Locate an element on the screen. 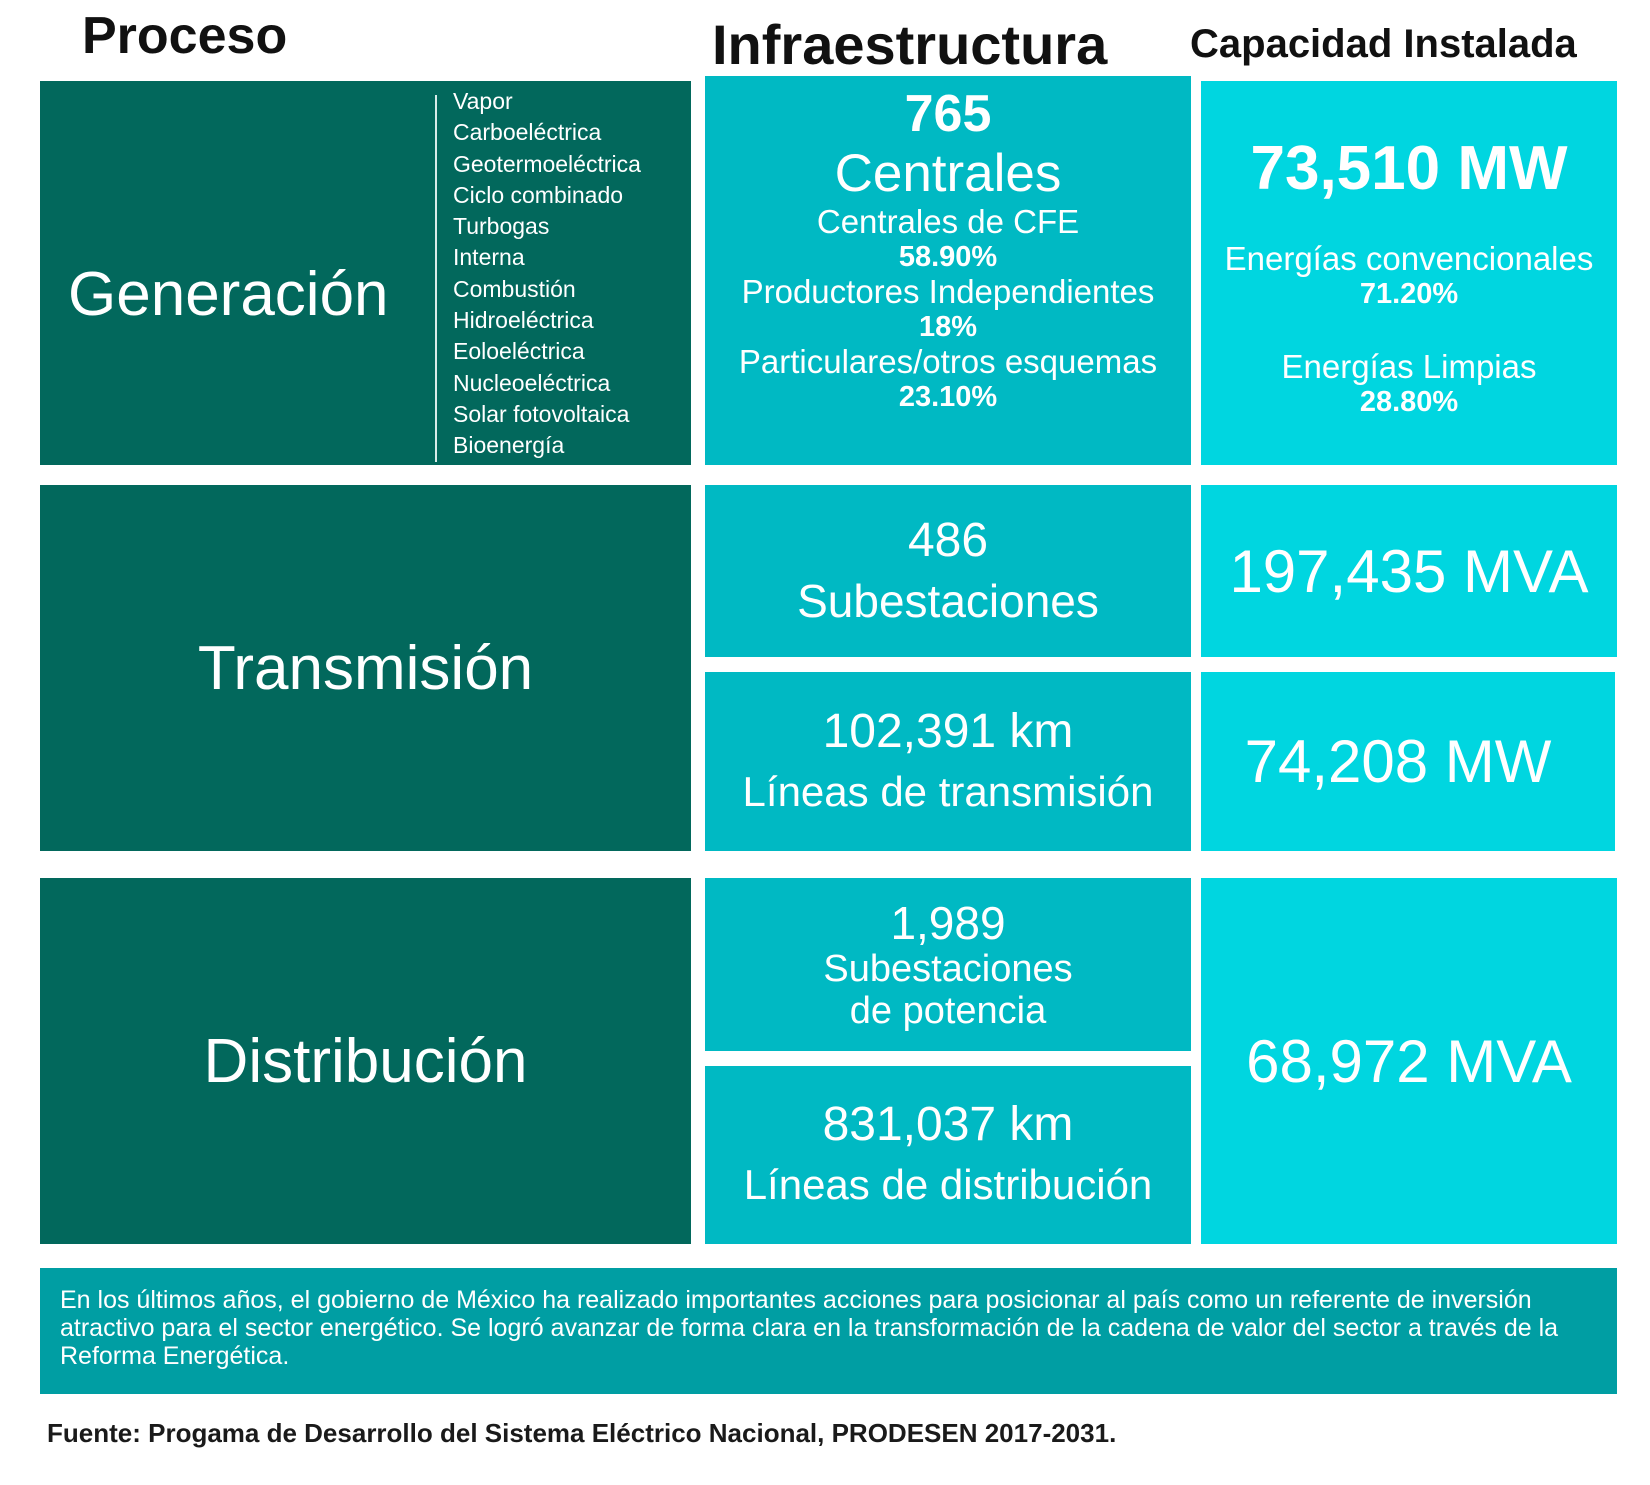 This screenshot has width=1650, height=1485. distribucion-subestaciones-box: 1,989 Subestaciones de potencia is located at coordinates (948, 964).